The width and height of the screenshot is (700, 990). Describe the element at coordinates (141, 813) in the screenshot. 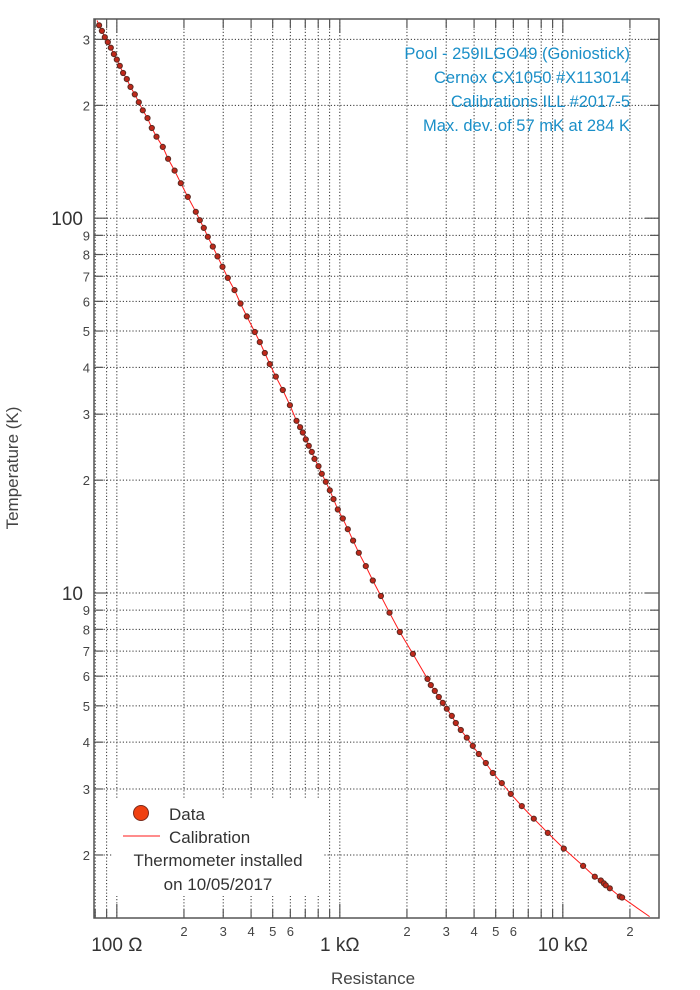

I see `legend-data-marker` at that location.